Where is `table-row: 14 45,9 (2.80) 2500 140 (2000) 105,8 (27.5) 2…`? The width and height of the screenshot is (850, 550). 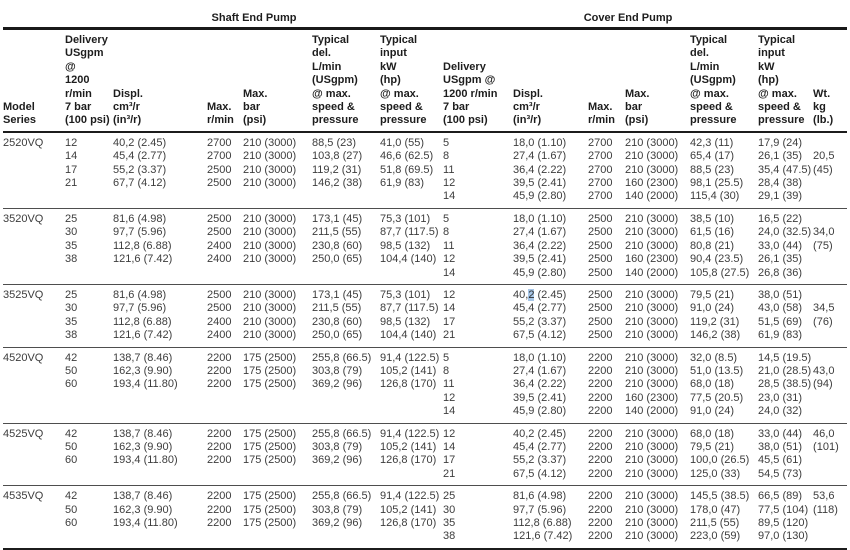 table-row: 14 45,9 (2.80) 2500 140 (2000) 105,8 (27.5) 2… is located at coordinates (425, 276).